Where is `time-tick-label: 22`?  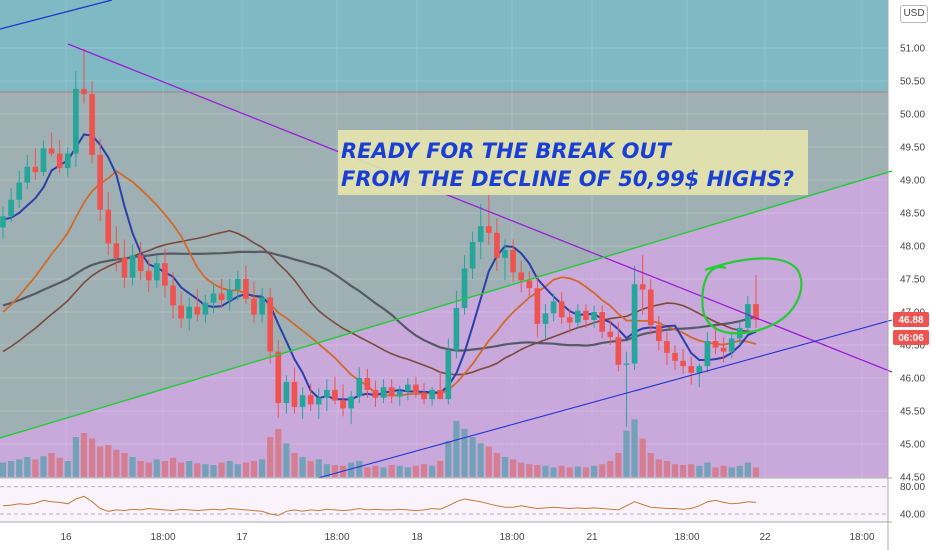
time-tick-label: 22 is located at coordinates (765, 537).